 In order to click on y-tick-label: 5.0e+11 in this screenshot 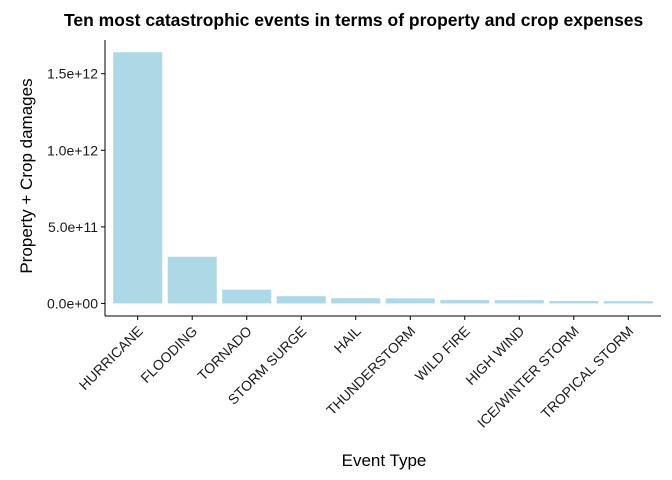, I will do `click(73, 227)`.